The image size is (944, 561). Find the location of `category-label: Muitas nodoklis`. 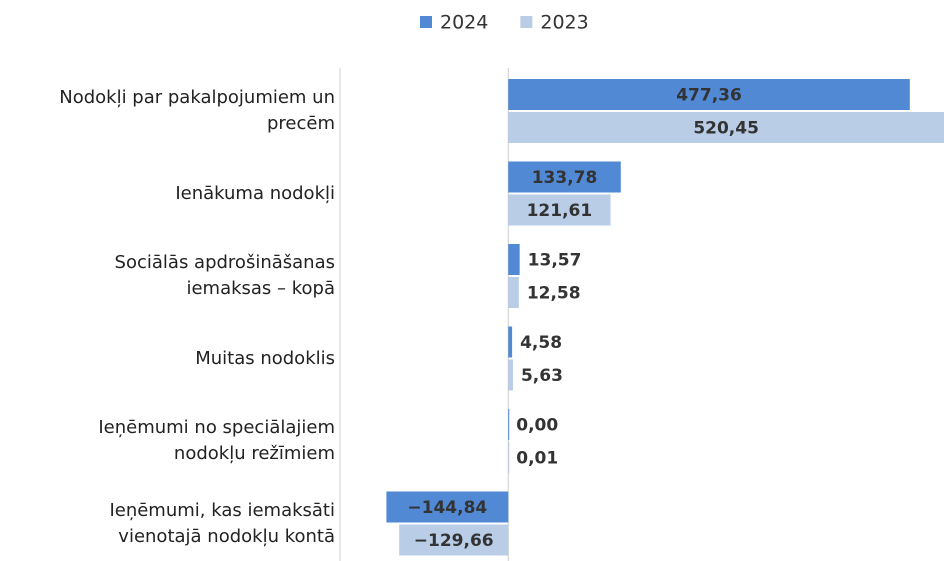

category-label: Muitas nodoklis is located at coordinates (265, 358).